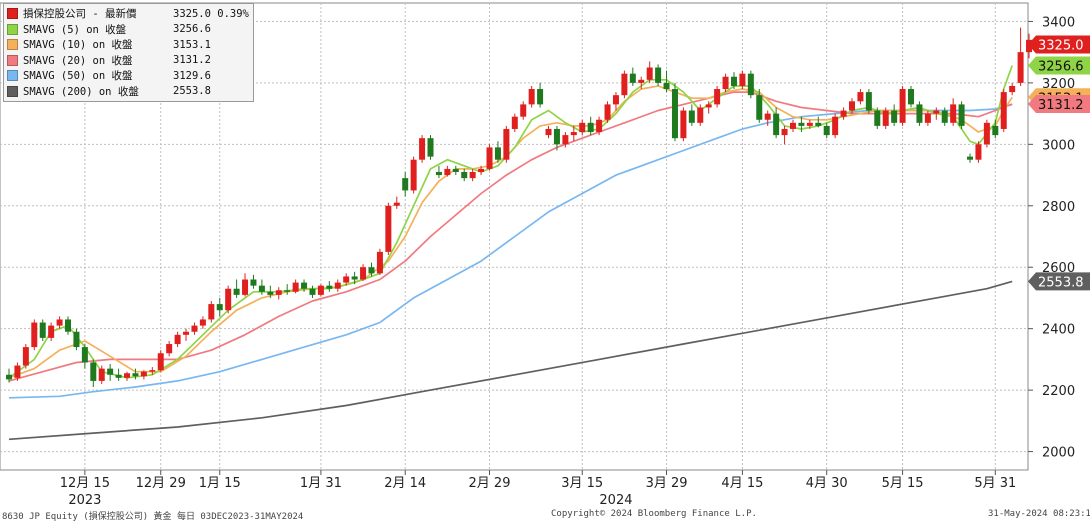 This screenshot has width=1090, height=523. I want to click on value-label-text: 3256.6, so click(1061, 66).